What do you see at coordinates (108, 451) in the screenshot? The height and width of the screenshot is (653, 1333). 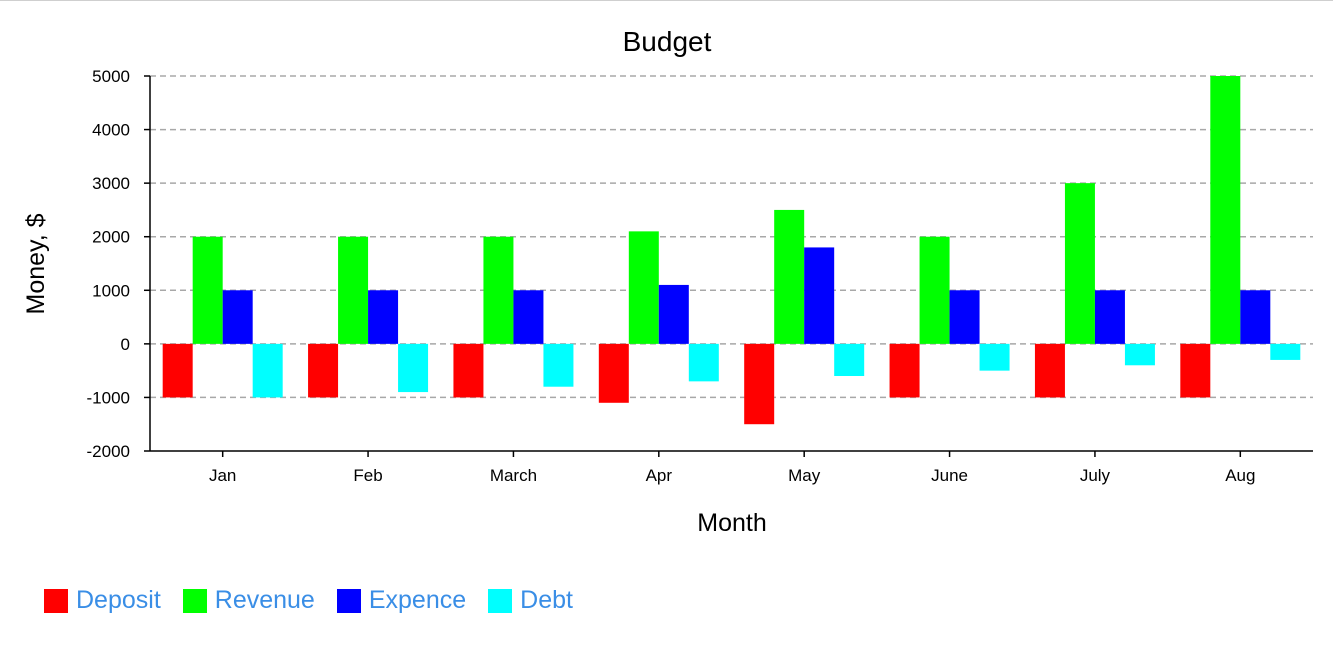 I see `y-tick-label: -2000` at bounding box center [108, 451].